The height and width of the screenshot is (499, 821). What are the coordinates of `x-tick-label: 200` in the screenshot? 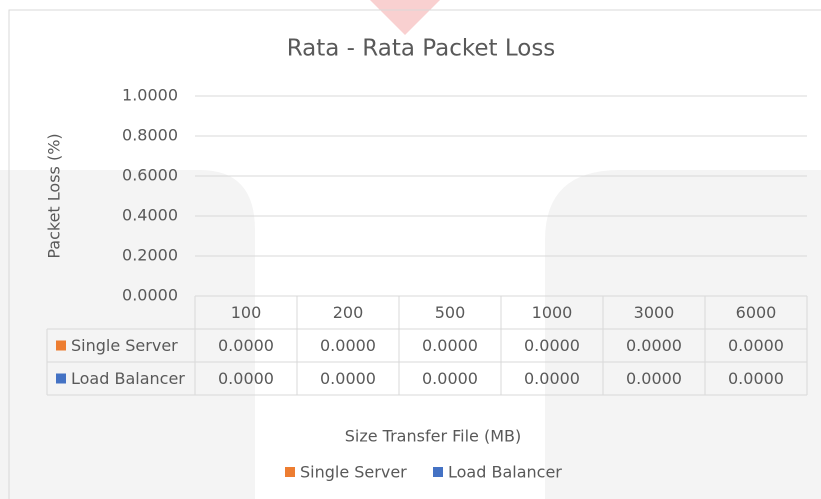 It's located at (348, 312).